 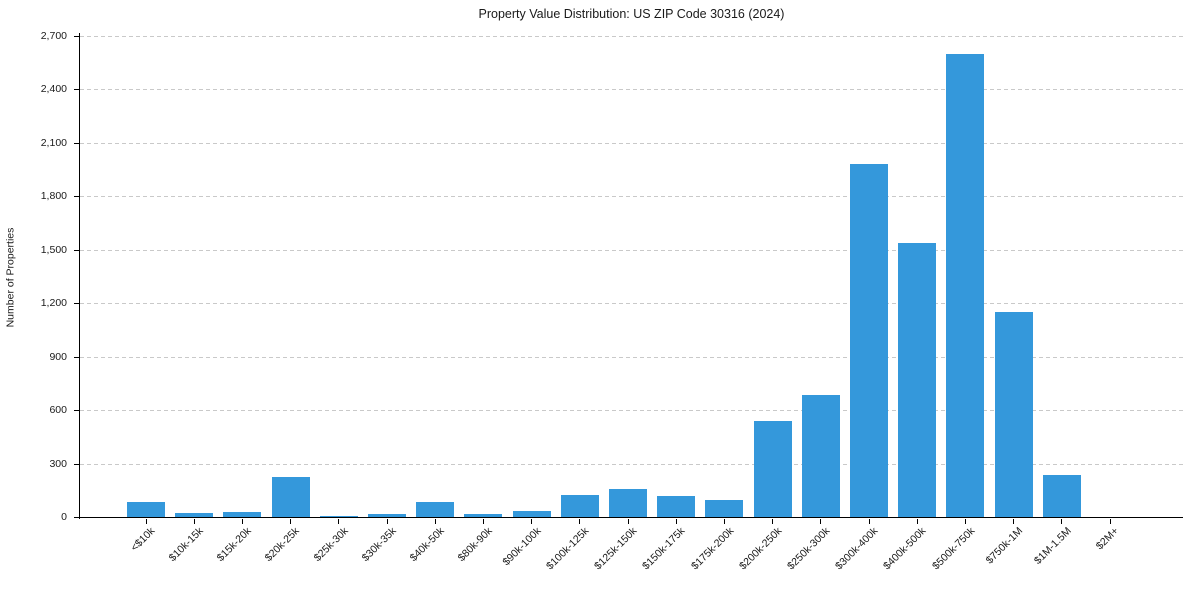 I want to click on y-axis-line, so click(x=80, y=276).